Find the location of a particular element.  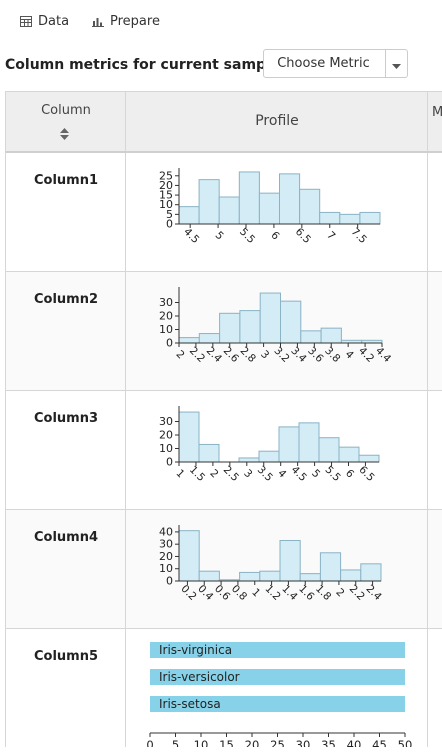

x-tick-label: 25 is located at coordinates (277, 742).